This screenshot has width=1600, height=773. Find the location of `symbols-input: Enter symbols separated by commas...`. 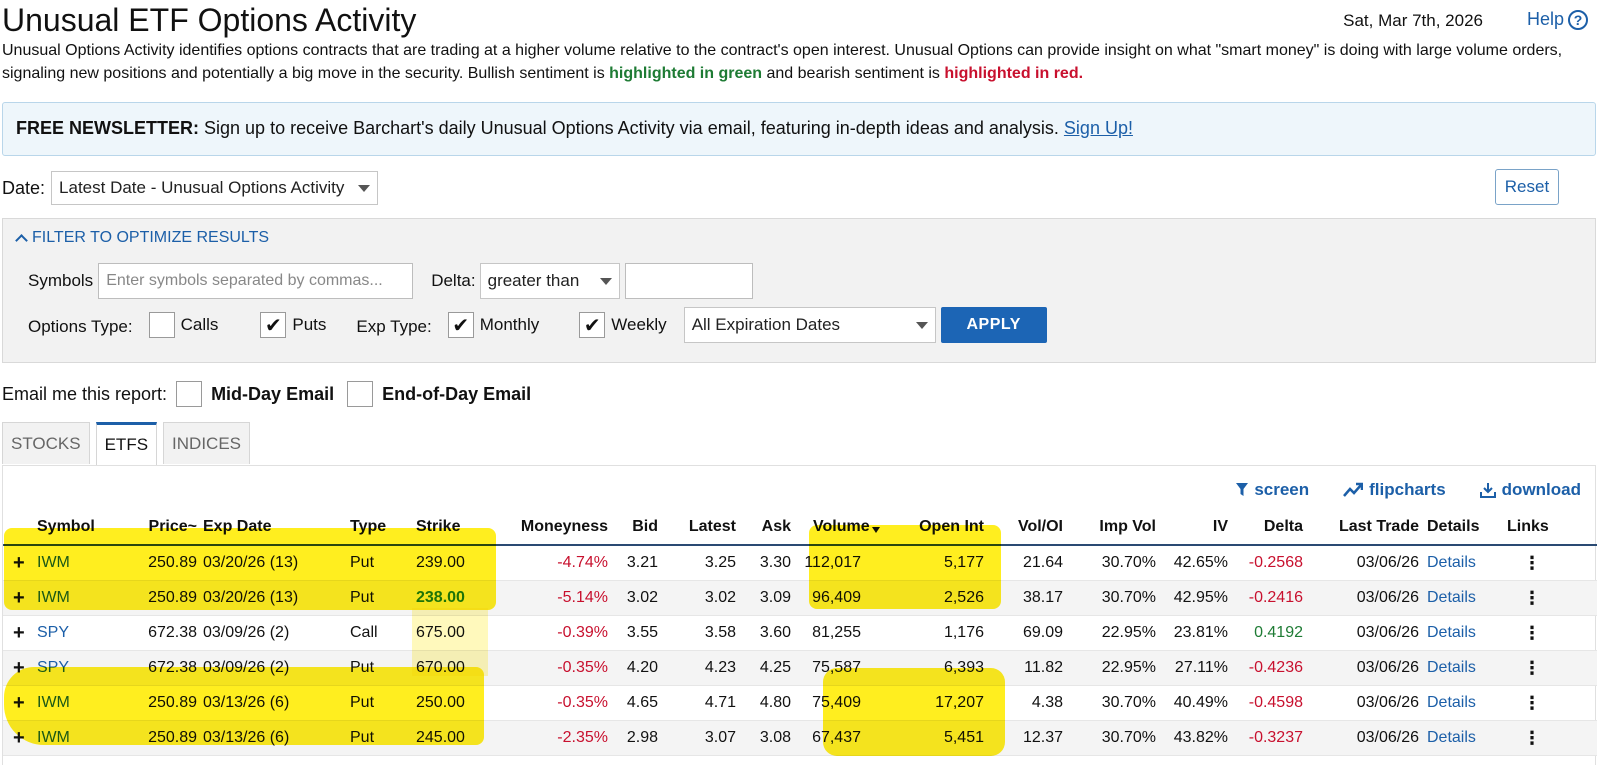

symbols-input: Enter symbols separated by commas... is located at coordinates (256, 281).